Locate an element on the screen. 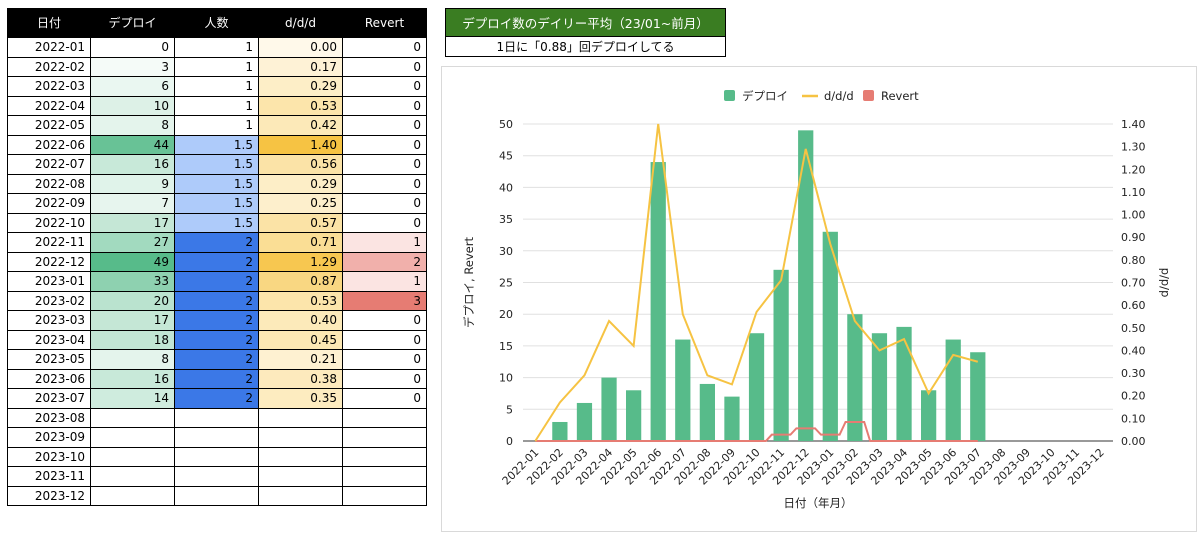  cell-deploy: 7 is located at coordinates (132, 203).